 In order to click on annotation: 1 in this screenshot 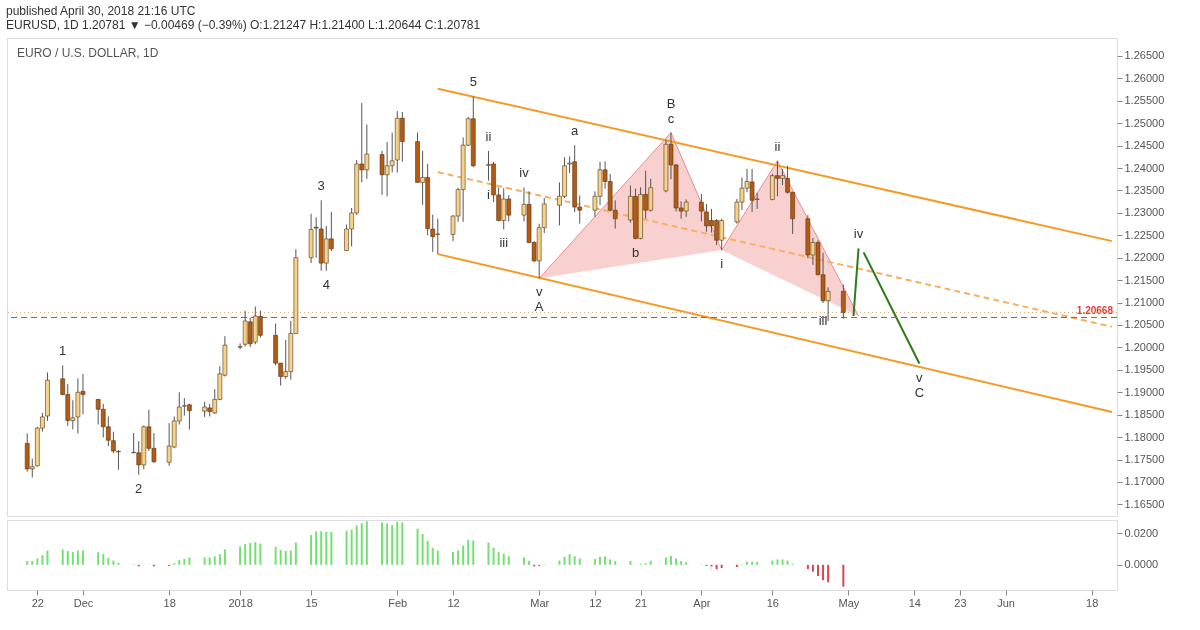, I will do `click(63, 351)`.